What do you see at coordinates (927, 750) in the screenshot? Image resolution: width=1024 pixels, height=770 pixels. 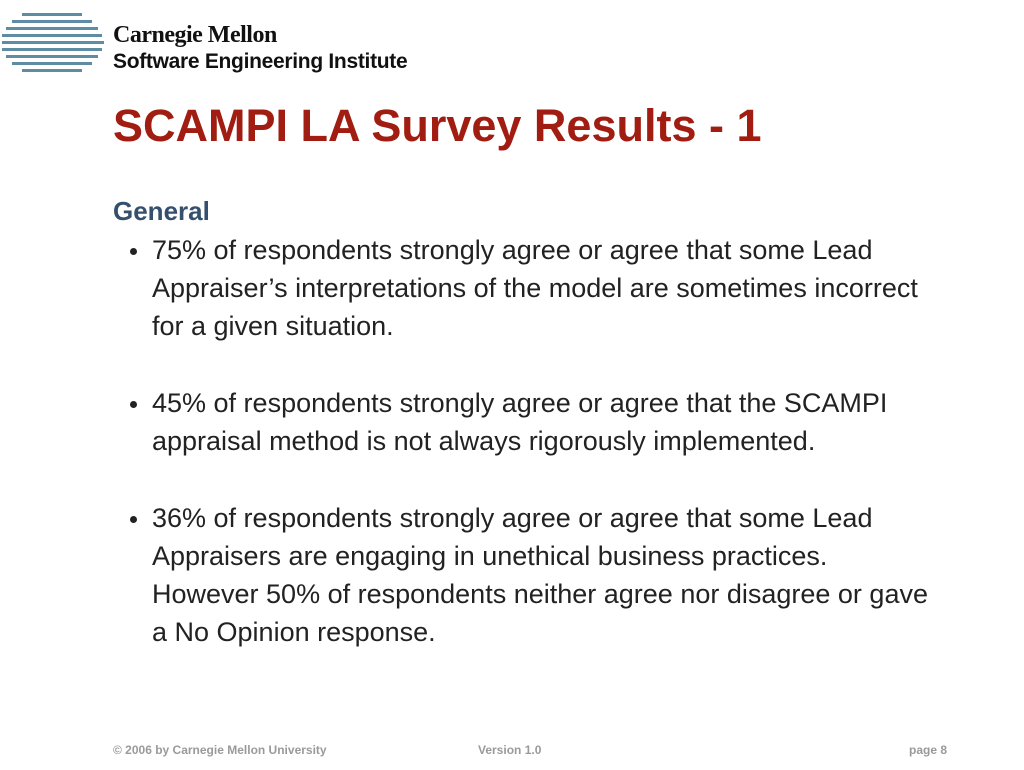 I see `footer-page: page 8` at bounding box center [927, 750].